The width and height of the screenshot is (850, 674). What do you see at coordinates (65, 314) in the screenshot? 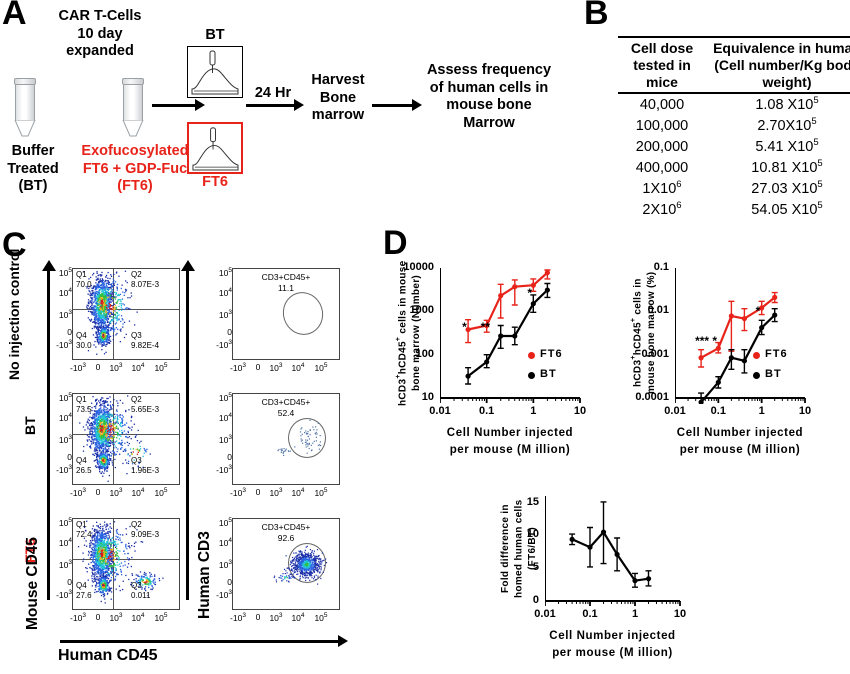
I see `fcs-y-tick: 10³` at bounding box center [65, 314].